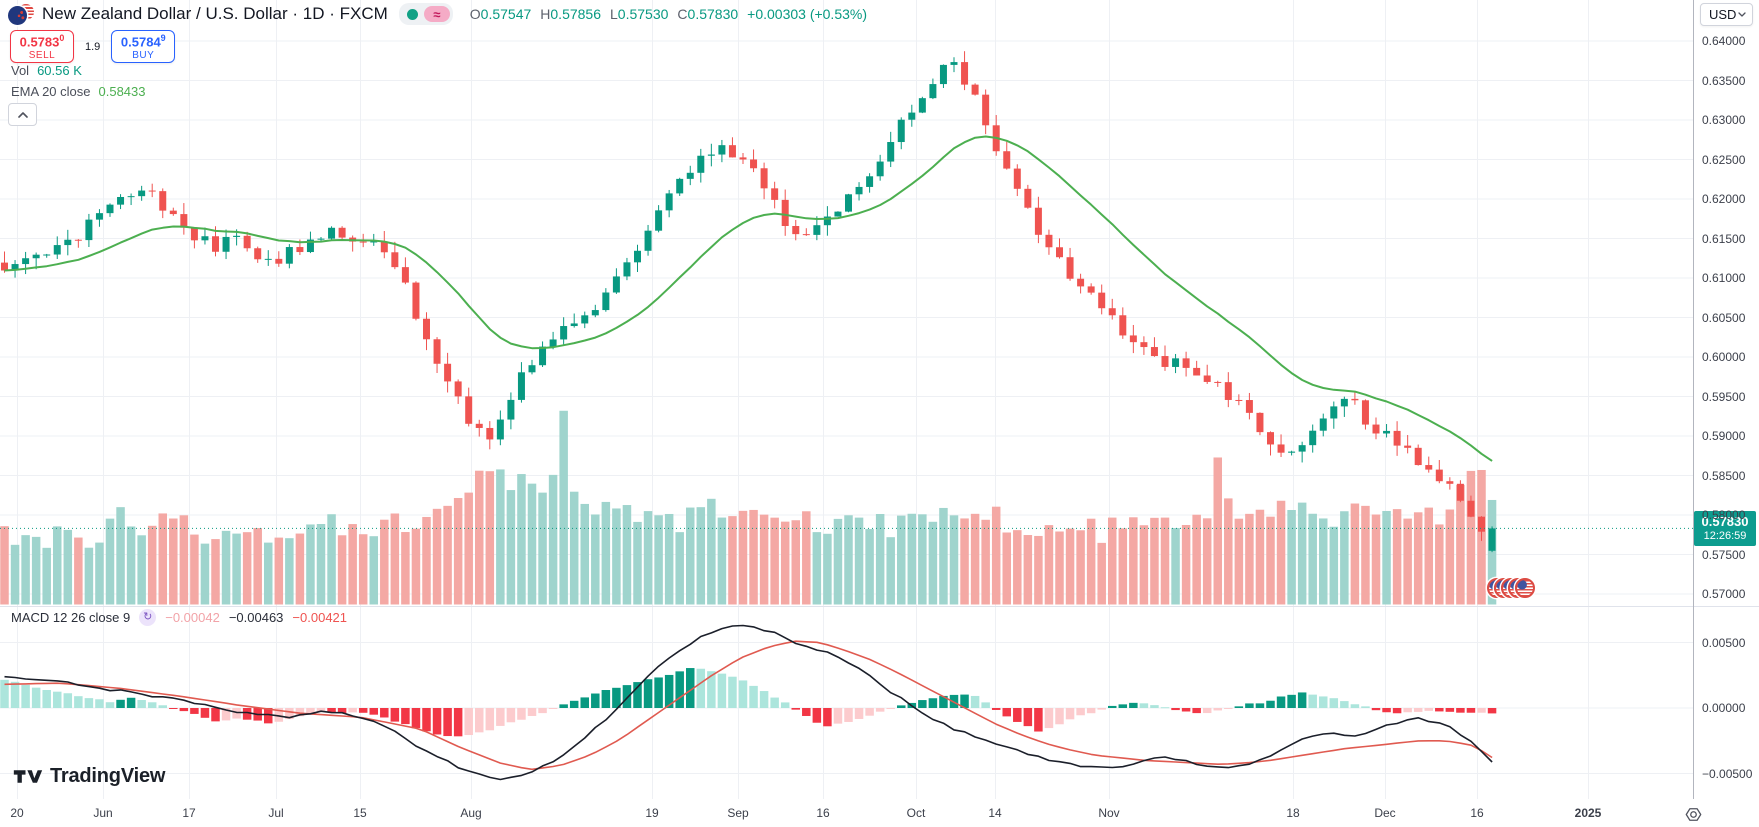 This screenshot has width=1759, height=827. I want to click on tradingview-logo-text: TradingView, so click(108, 776).